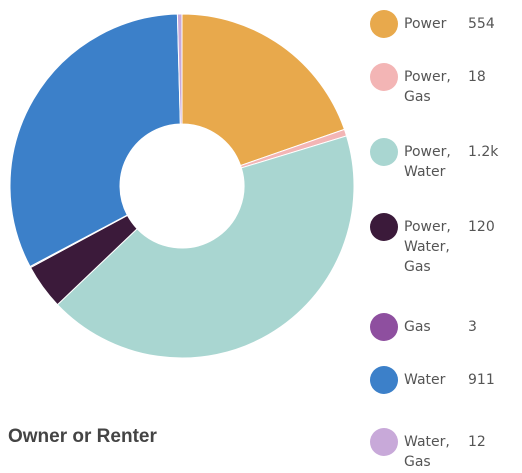 Image resolution: width=522 pixels, height=473 pixels. Describe the element at coordinates (477, 77) in the screenshot. I see `legend-value: 18` at that location.